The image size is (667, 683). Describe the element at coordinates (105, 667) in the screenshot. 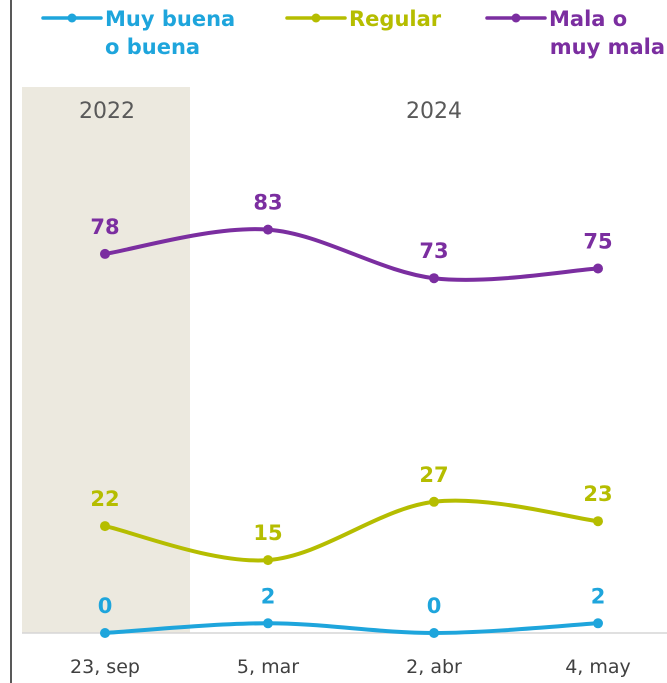

I see `x-tick-label: 23, sep` at that location.